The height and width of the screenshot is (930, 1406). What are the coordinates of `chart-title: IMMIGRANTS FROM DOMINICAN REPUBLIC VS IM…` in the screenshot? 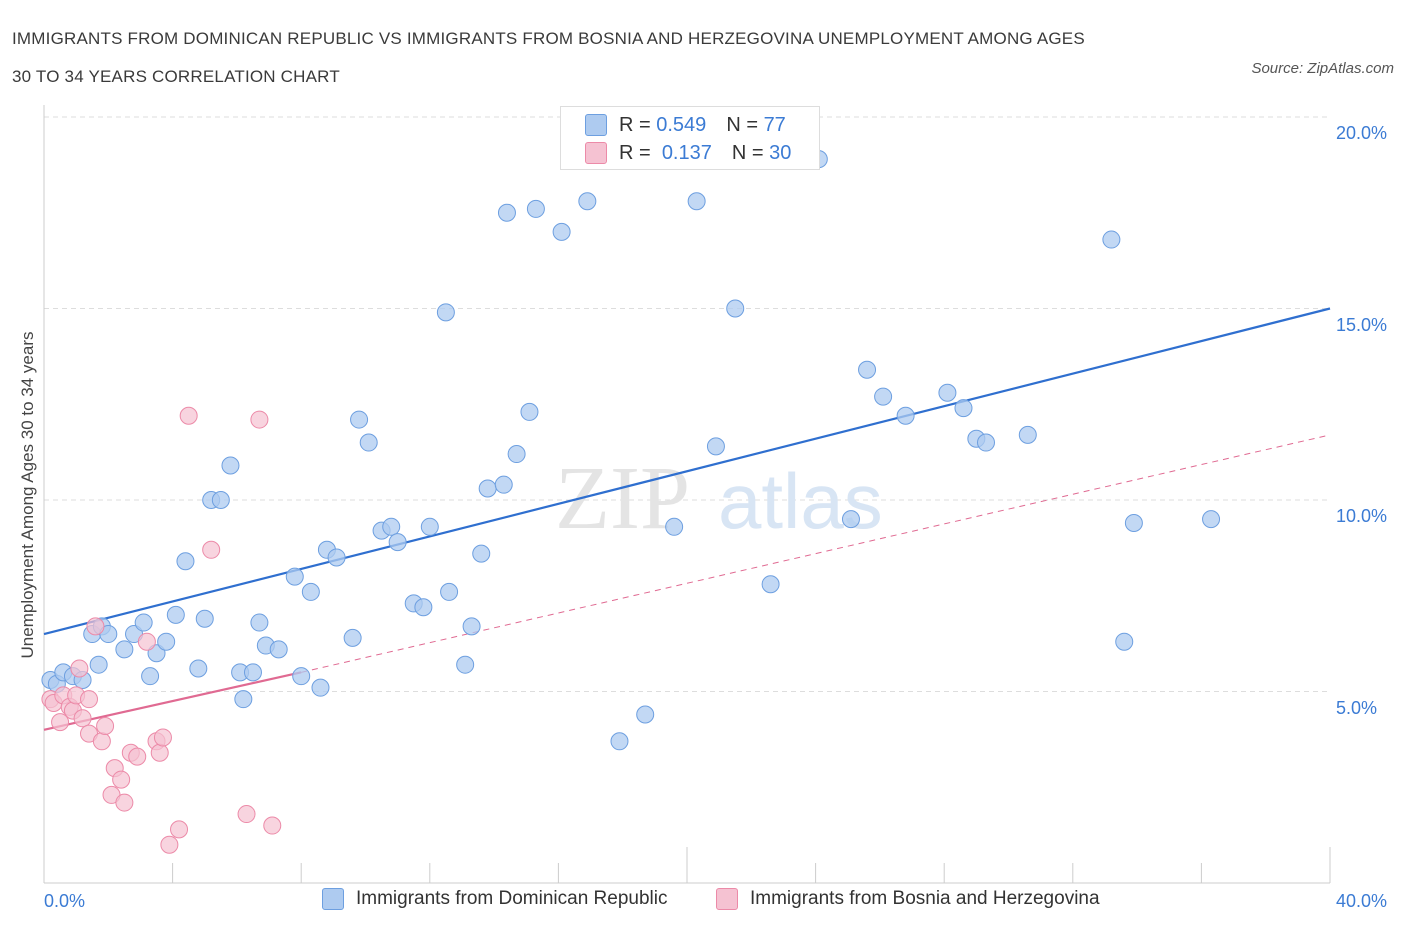 It's located at (612, 58).